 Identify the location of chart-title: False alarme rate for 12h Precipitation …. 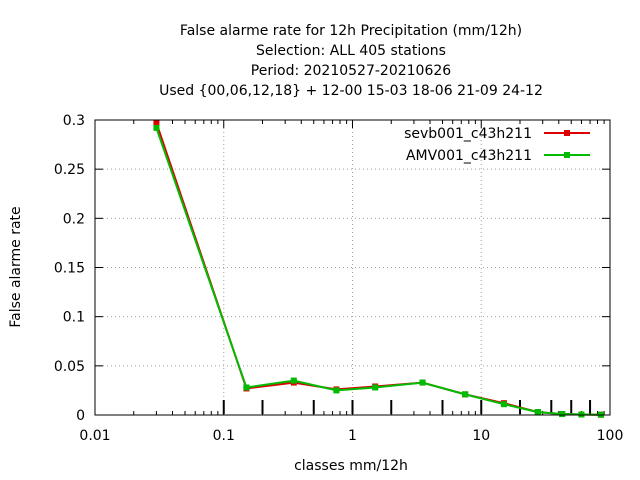
(351, 61).